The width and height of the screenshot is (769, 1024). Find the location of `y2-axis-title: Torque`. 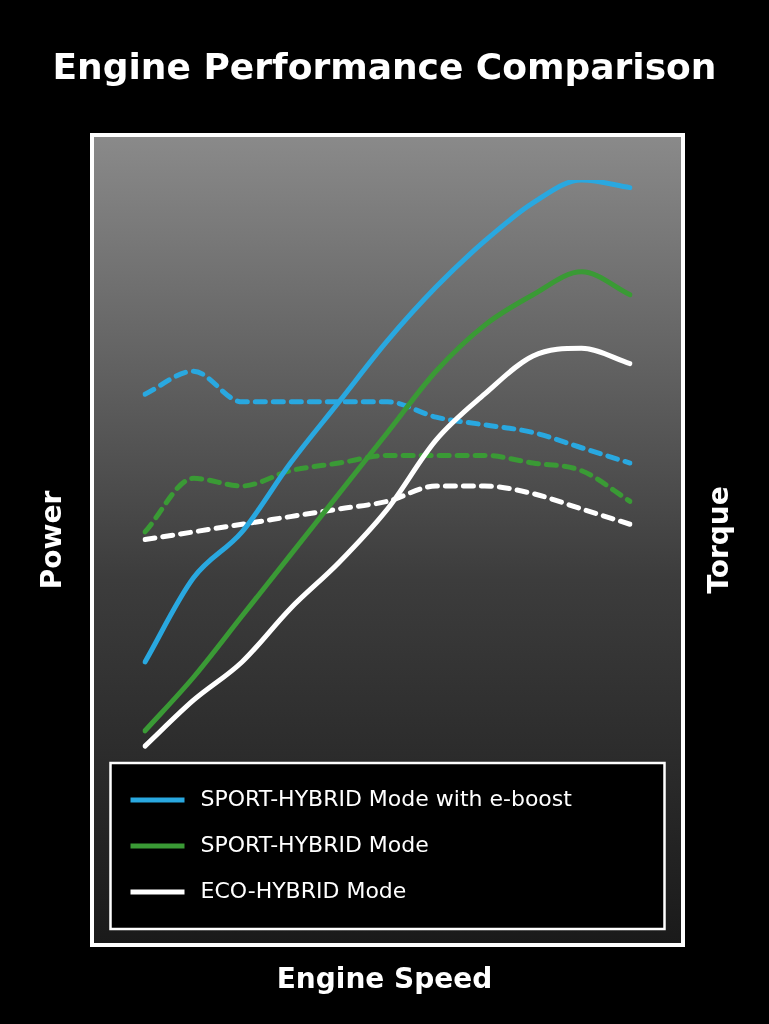

y2-axis-title: Torque is located at coordinates (719, 540).